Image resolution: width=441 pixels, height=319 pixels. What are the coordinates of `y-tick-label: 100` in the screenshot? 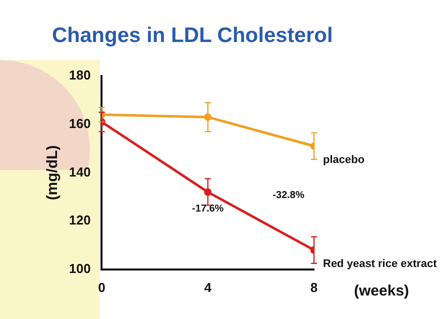 It's located at (79, 268).